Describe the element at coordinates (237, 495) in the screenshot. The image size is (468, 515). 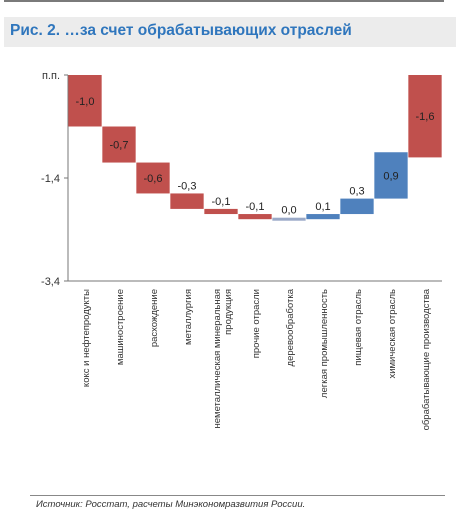
I see `source-divider` at that location.